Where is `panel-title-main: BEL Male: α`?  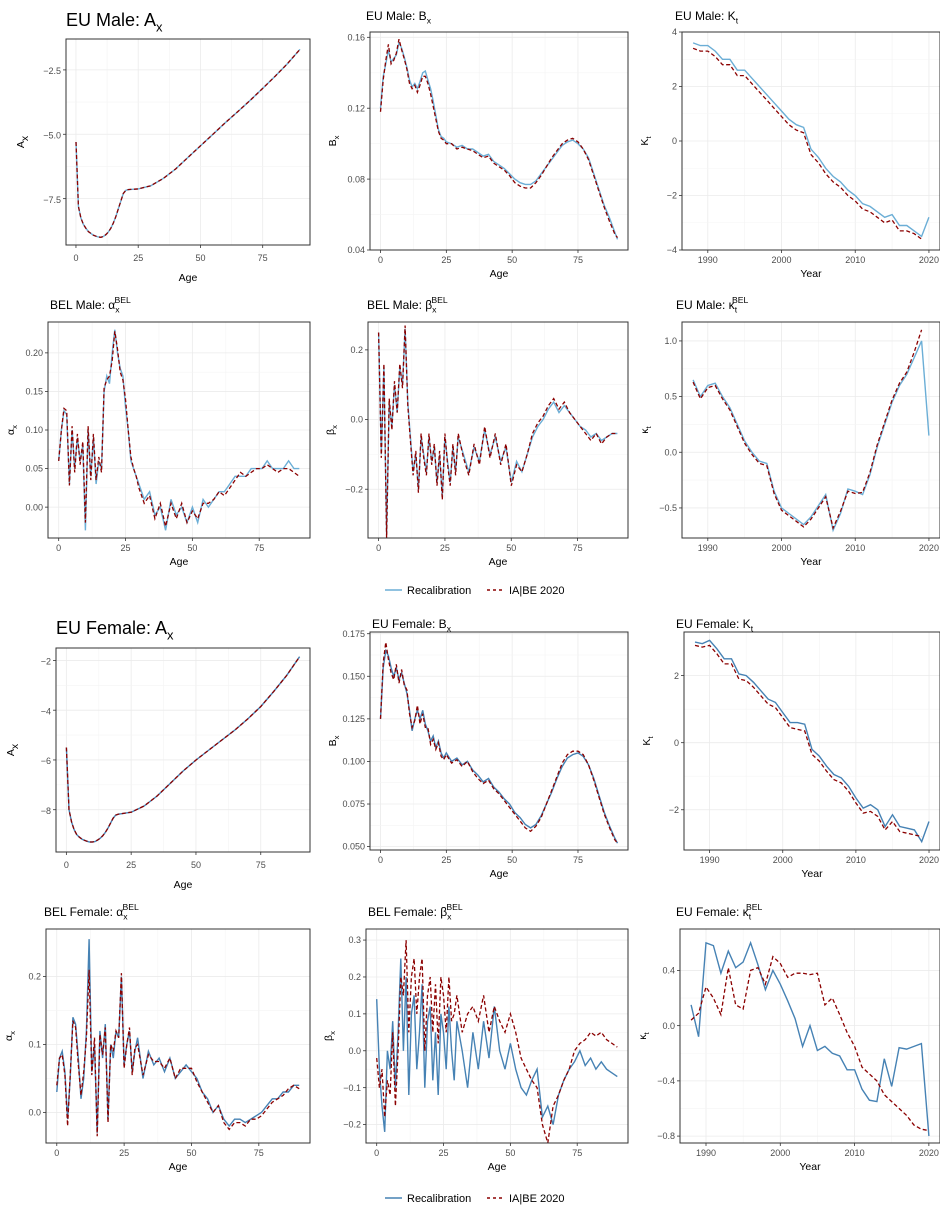
panel-title-main: BEL Male: α is located at coordinates (82, 305).